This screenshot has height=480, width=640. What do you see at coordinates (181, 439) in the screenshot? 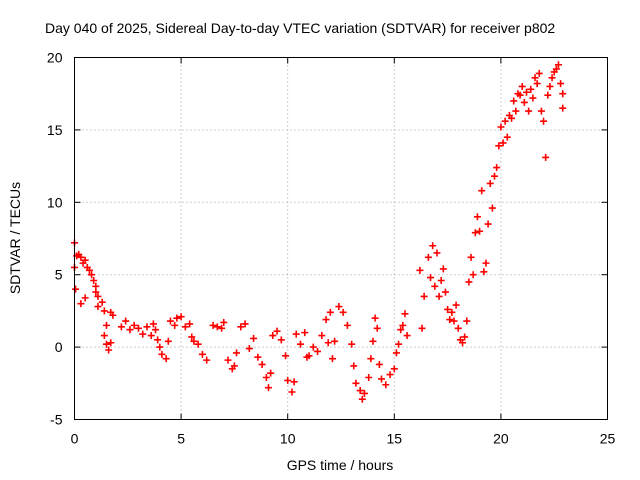
I see `x-tick-label: 5` at bounding box center [181, 439].